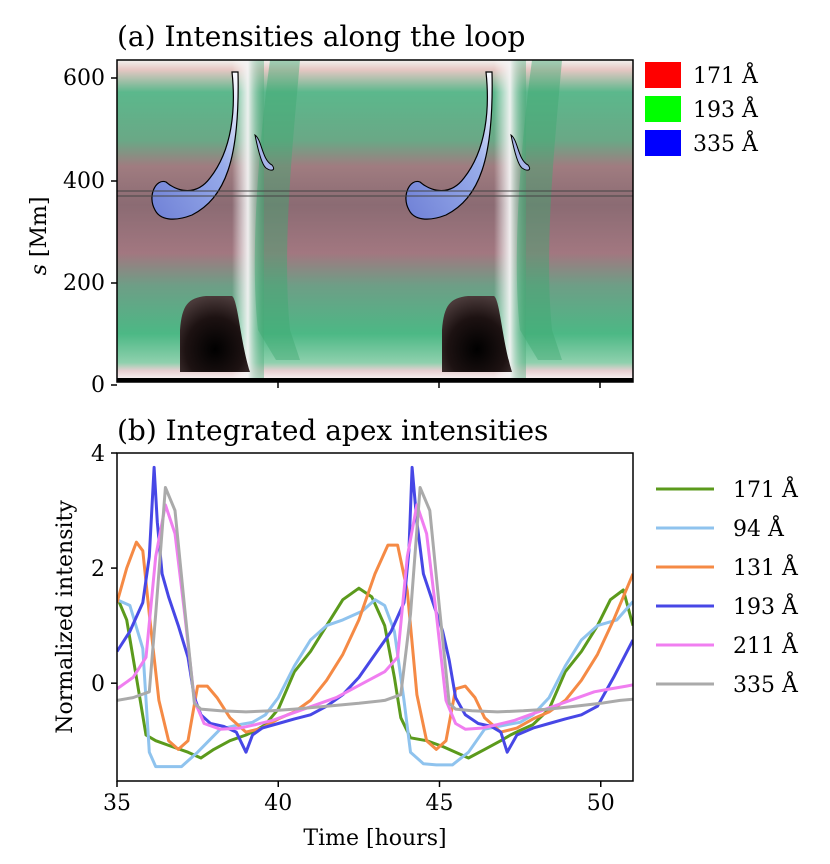 Image resolution: width=830 pixels, height=864 pixels. Describe the element at coordinates (90, 232) in the screenshot. I see `panel-a-y-ticks: 600 400 200 0` at that location.